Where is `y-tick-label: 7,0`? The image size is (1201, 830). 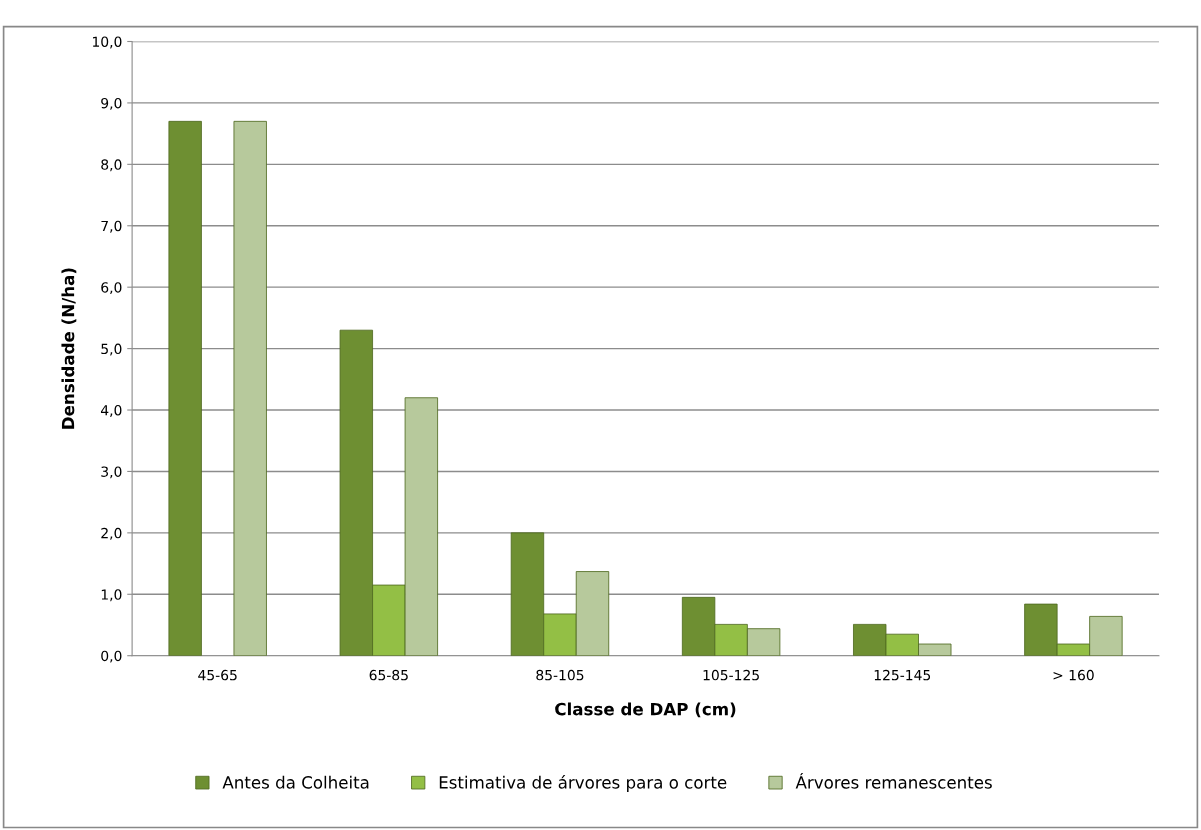
y-tick-label: 7,0 is located at coordinates (111, 226).